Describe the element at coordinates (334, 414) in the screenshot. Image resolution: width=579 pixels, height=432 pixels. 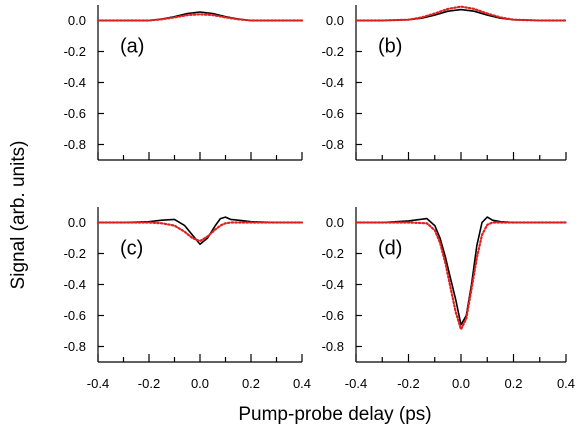
I see `x-axis-label: Pump-probe delay (ps)` at that location.